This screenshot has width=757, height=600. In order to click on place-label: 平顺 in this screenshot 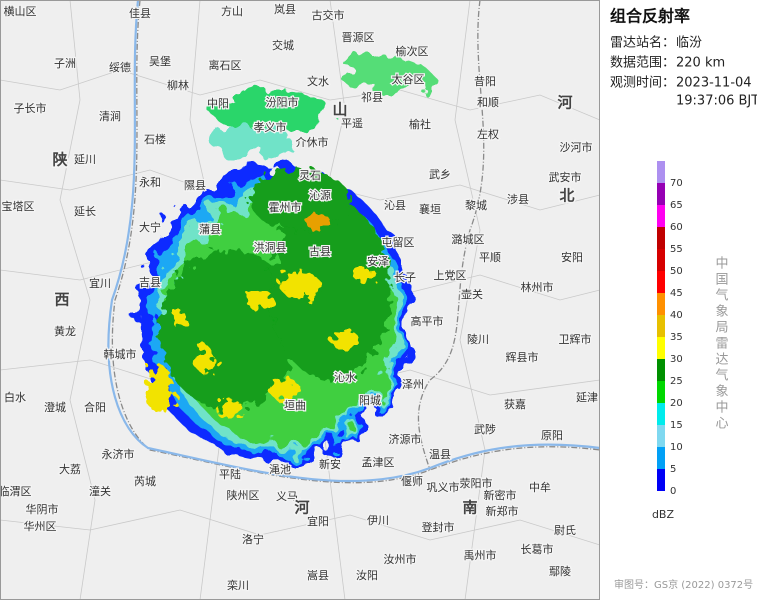, I will do `click(490, 257)`.